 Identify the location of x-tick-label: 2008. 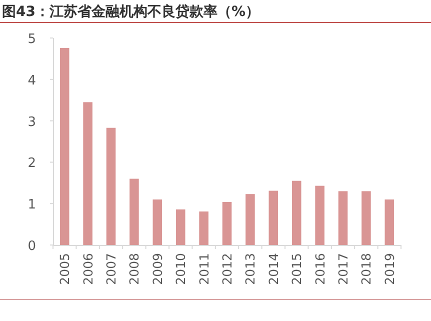
(134, 268).